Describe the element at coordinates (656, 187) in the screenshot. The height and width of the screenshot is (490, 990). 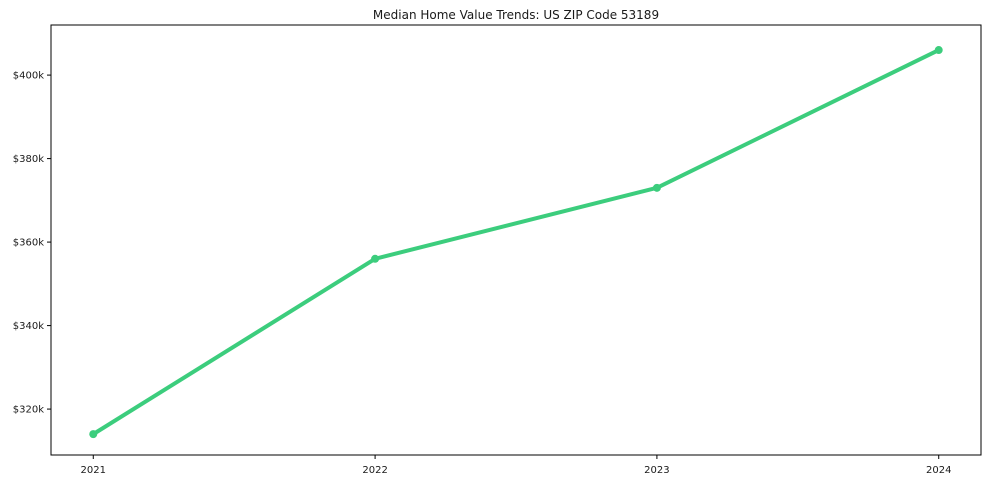
I see `data-point-2023` at that location.